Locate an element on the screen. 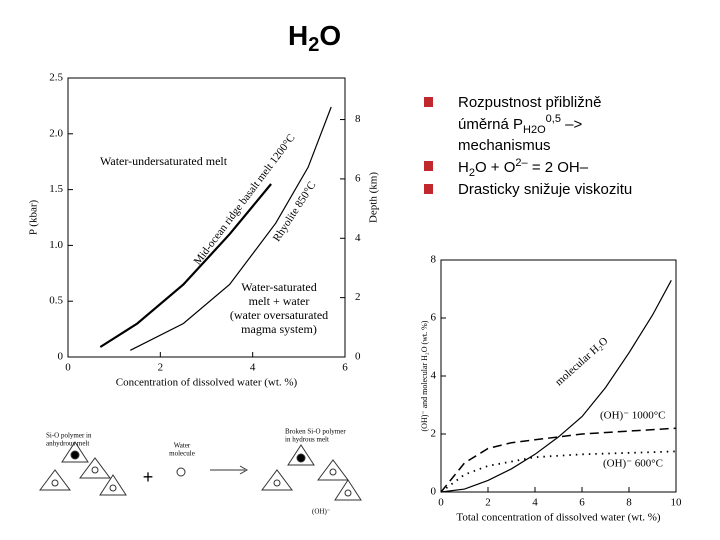 This screenshot has width=720, height=540. bullet-text: Drasticky snižuje viskozitu is located at coordinates (545, 189).